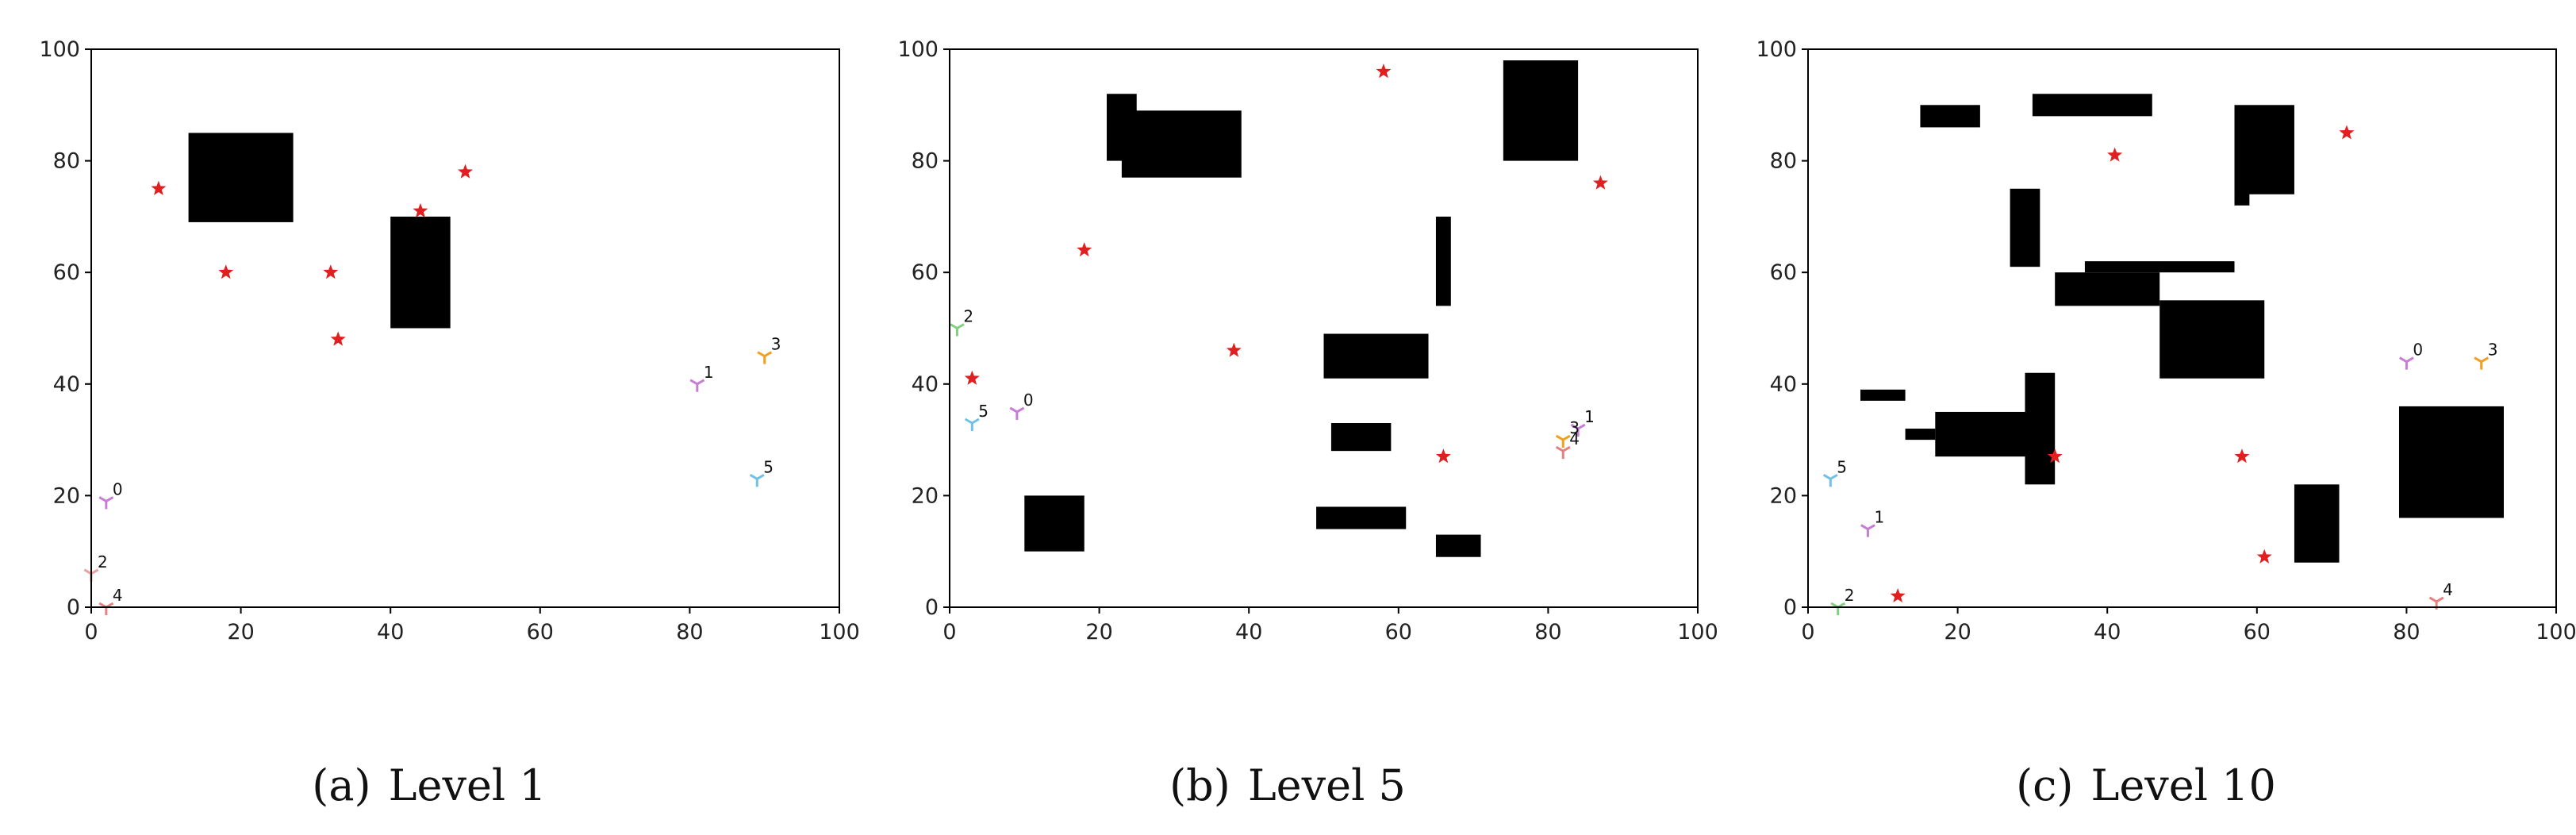 This screenshot has width=2576, height=835. Describe the element at coordinates (1783, 495) in the screenshot. I see `y-tick-label: 20` at that location.